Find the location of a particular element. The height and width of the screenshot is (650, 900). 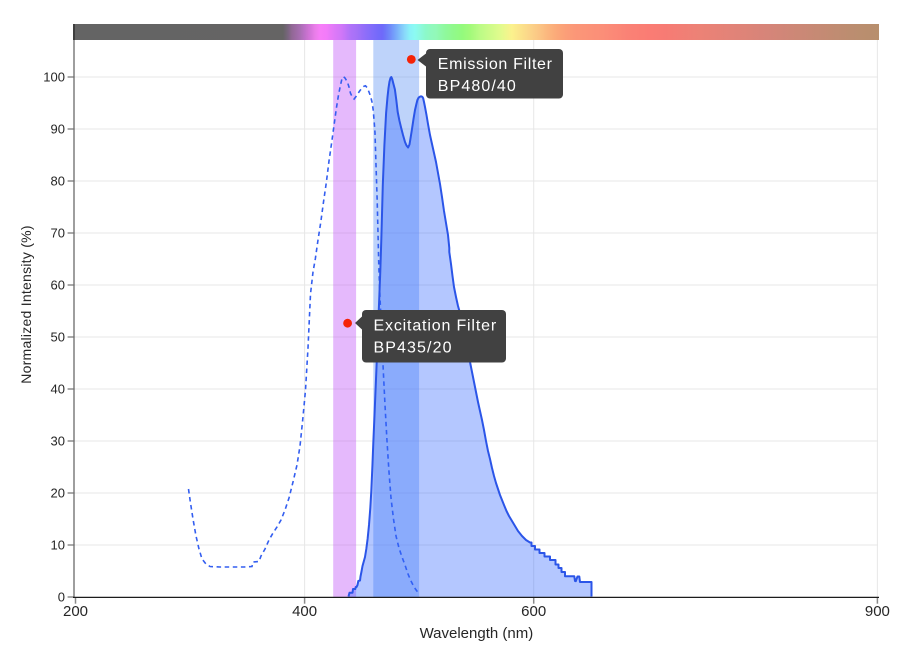

svg-text: BP480/40 is located at coordinates (477, 86).